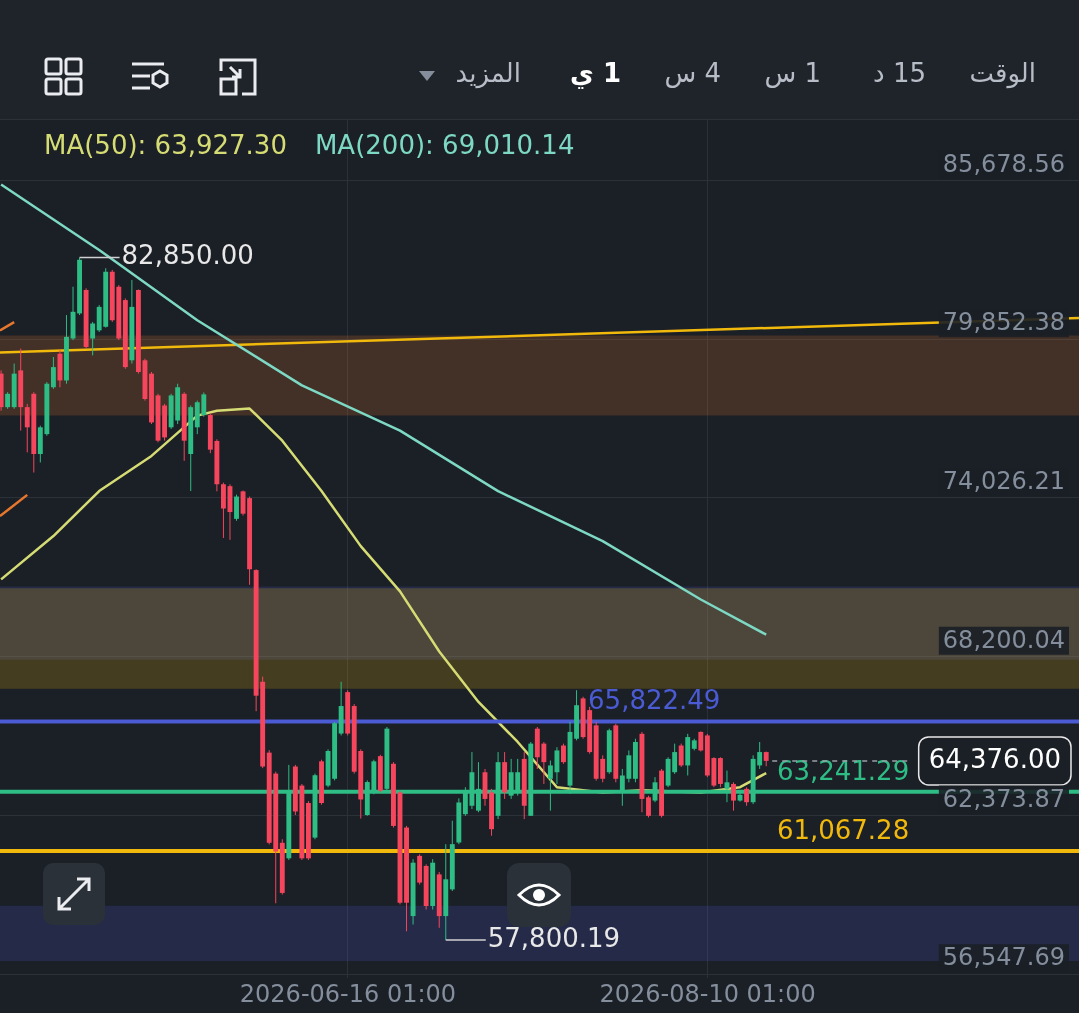 This screenshot has width=1079, height=1013. Describe the element at coordinates (899, 73) in the screenshot. I see `text: 15 د` at that location.